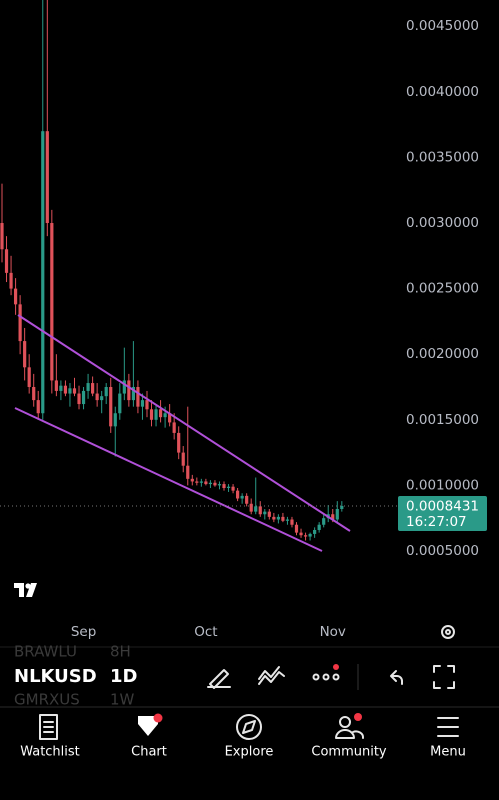 Image resolution: width=499 pixels, height=800 pixels. I want to click on undo-icon, so click(396, 677).